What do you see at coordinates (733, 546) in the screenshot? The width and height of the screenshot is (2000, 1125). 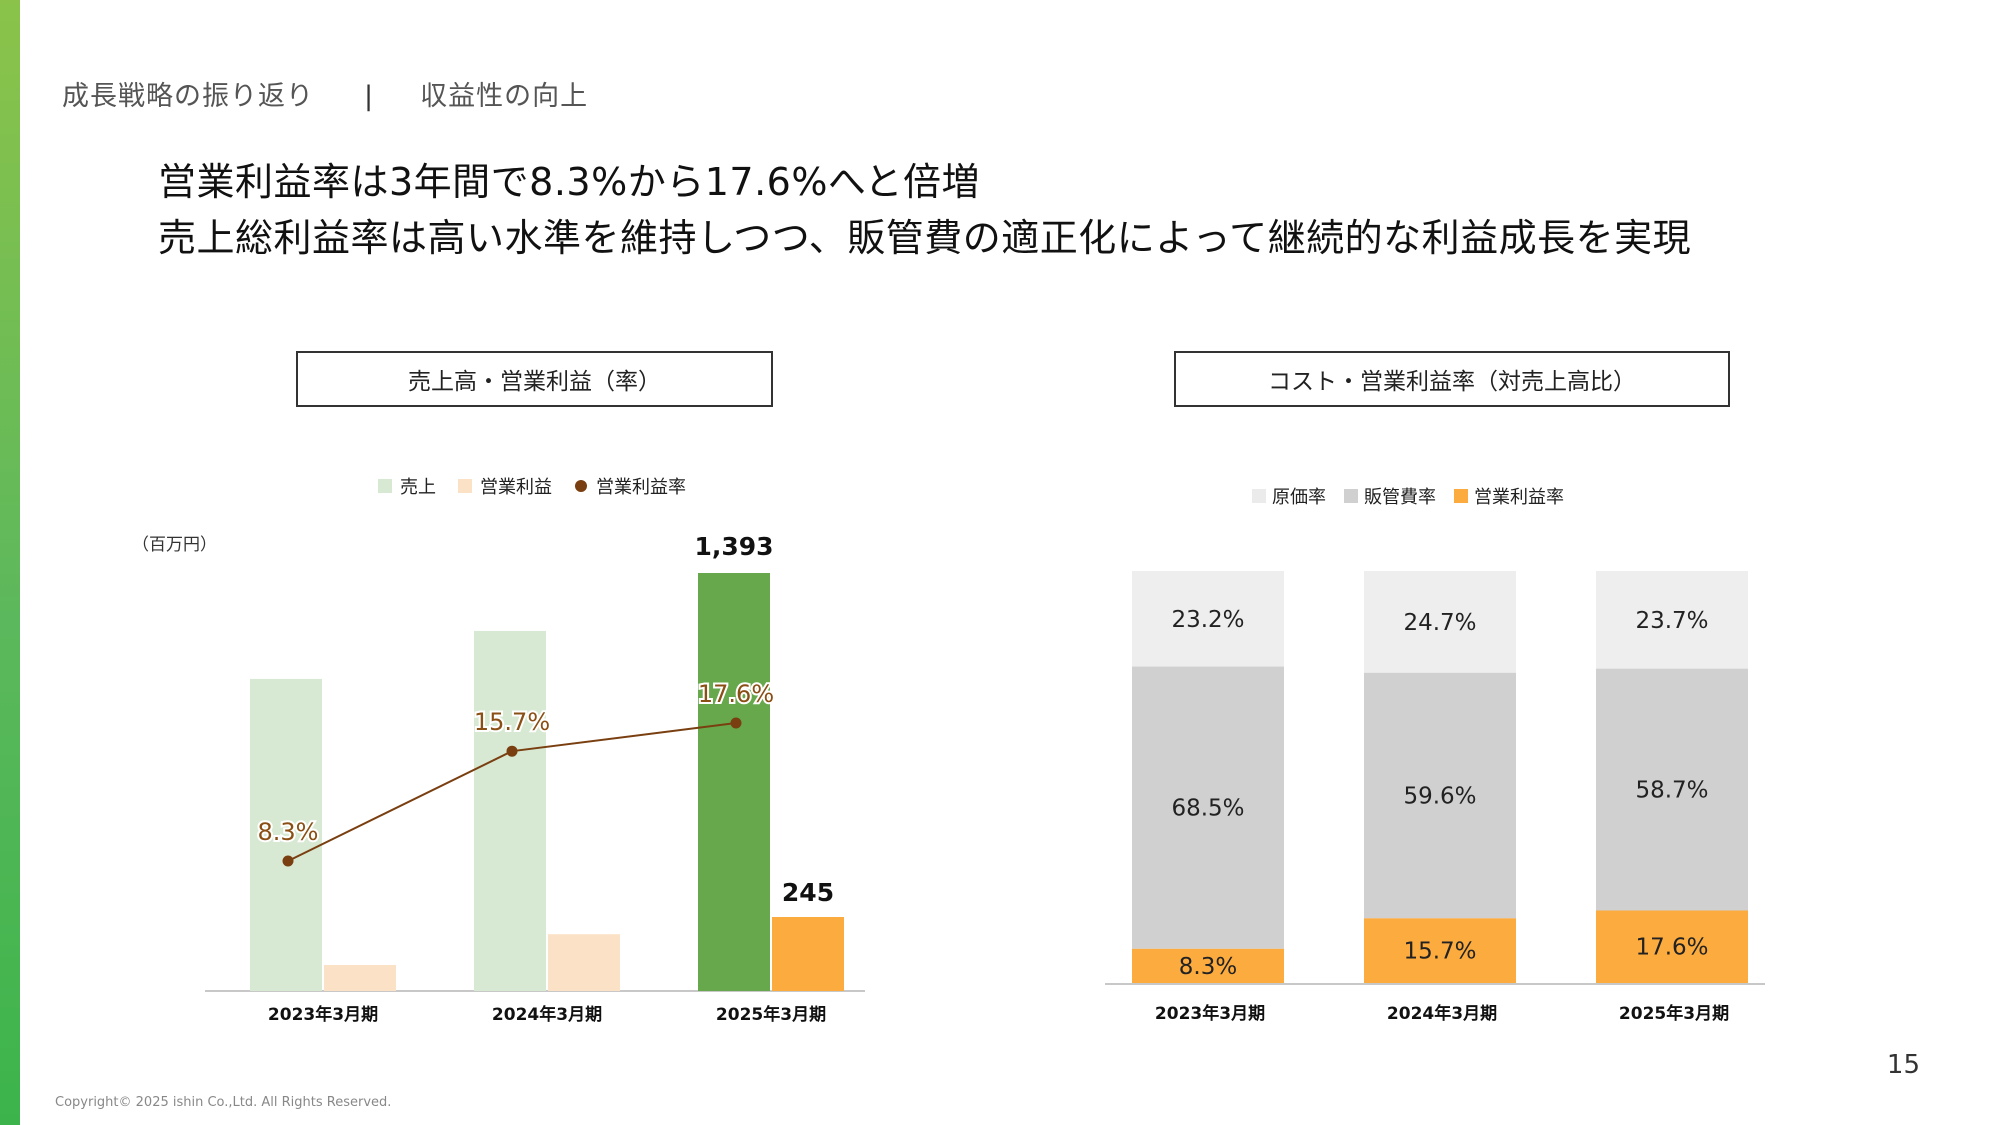 I see `sales-data-label: 1,393` at bounding box center [733, 546].